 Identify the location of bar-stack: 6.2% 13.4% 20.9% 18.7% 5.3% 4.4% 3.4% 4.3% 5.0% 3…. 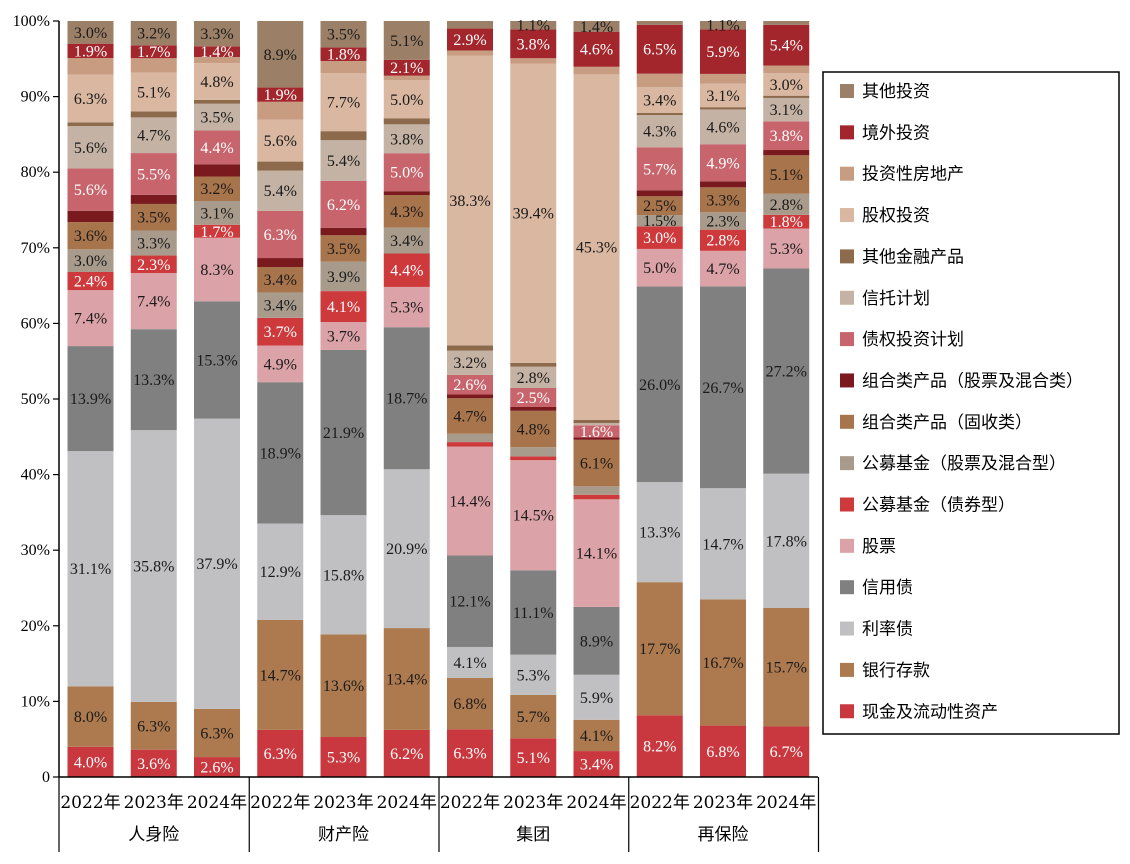
(406, 399).